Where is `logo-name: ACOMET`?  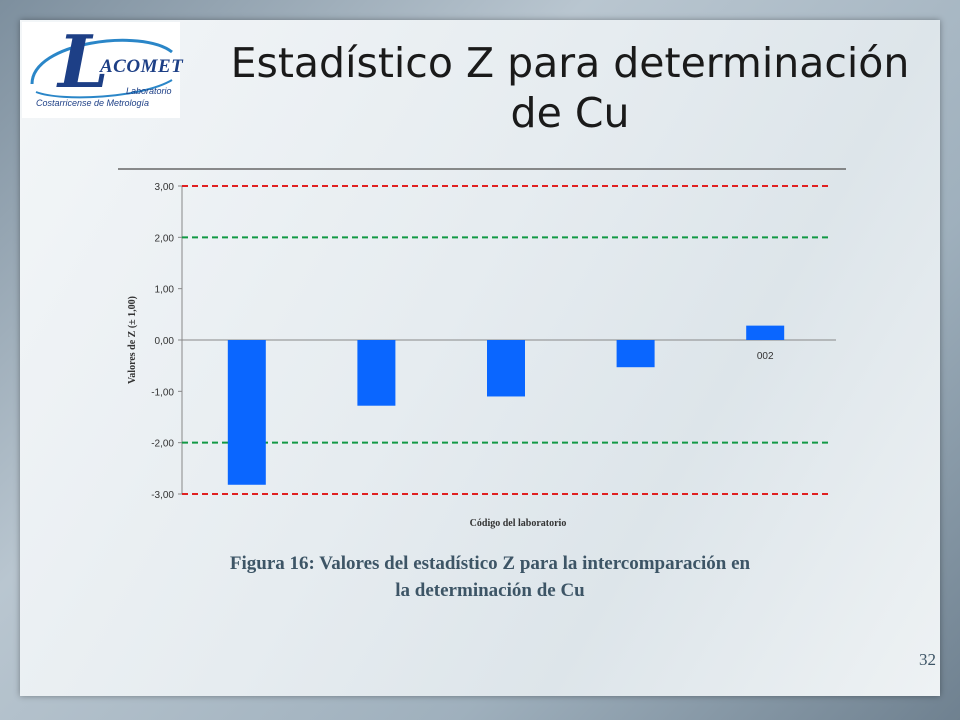 logo-name: ACOMET is located at coordinates (142, 66).